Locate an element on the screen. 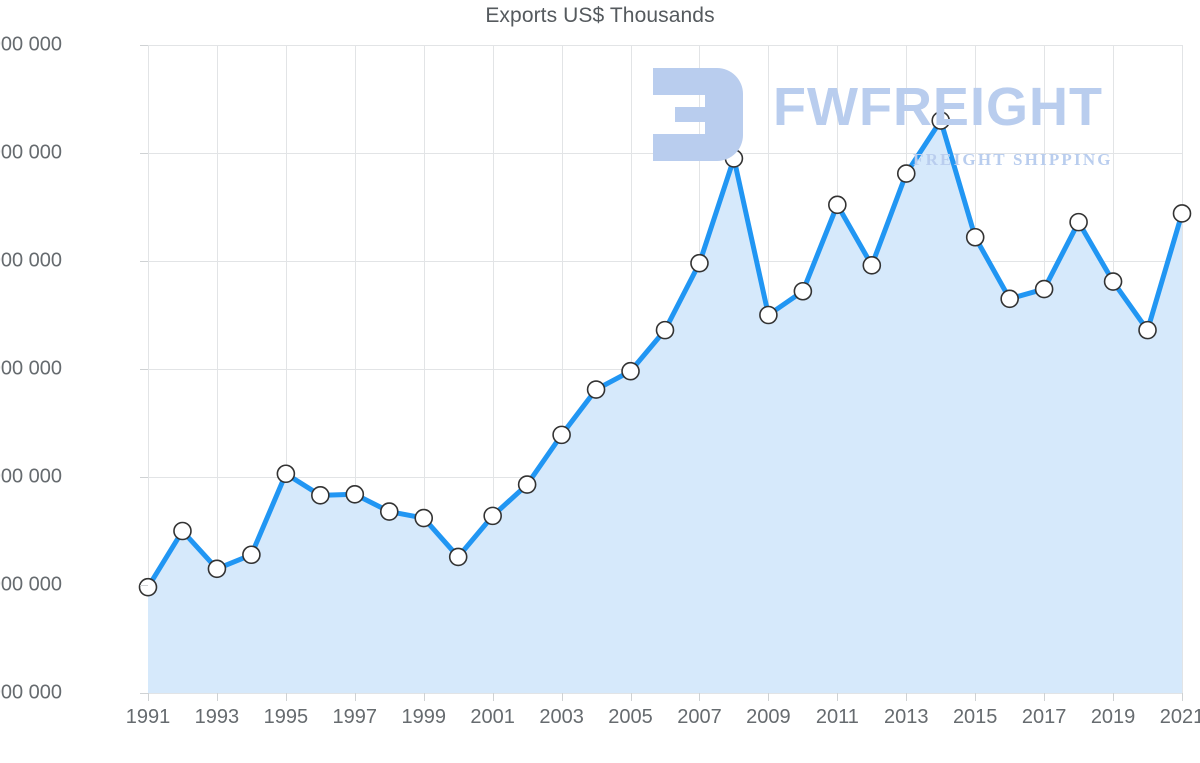  x-tick-label: 2005 is located at coordinates (630, 717).